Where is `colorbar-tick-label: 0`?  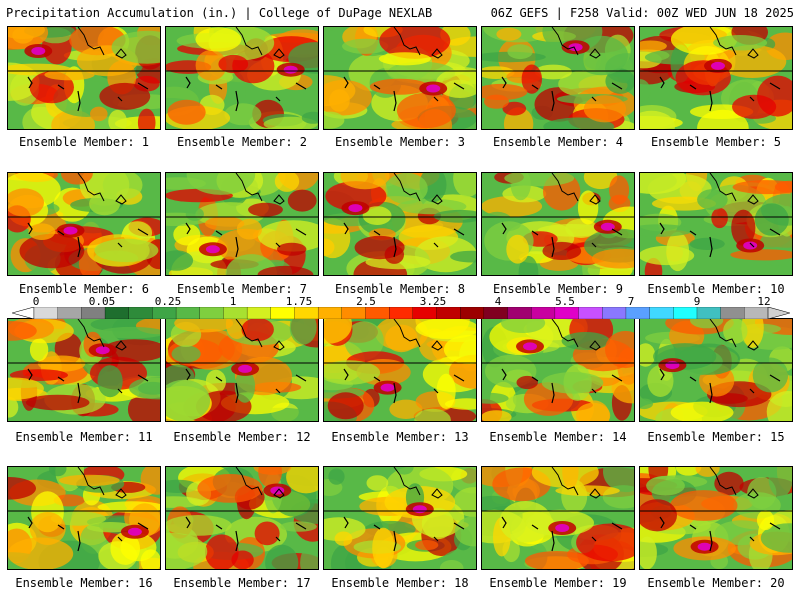
colorbar-tick-label: 0 is located at coordinates (36, 301).